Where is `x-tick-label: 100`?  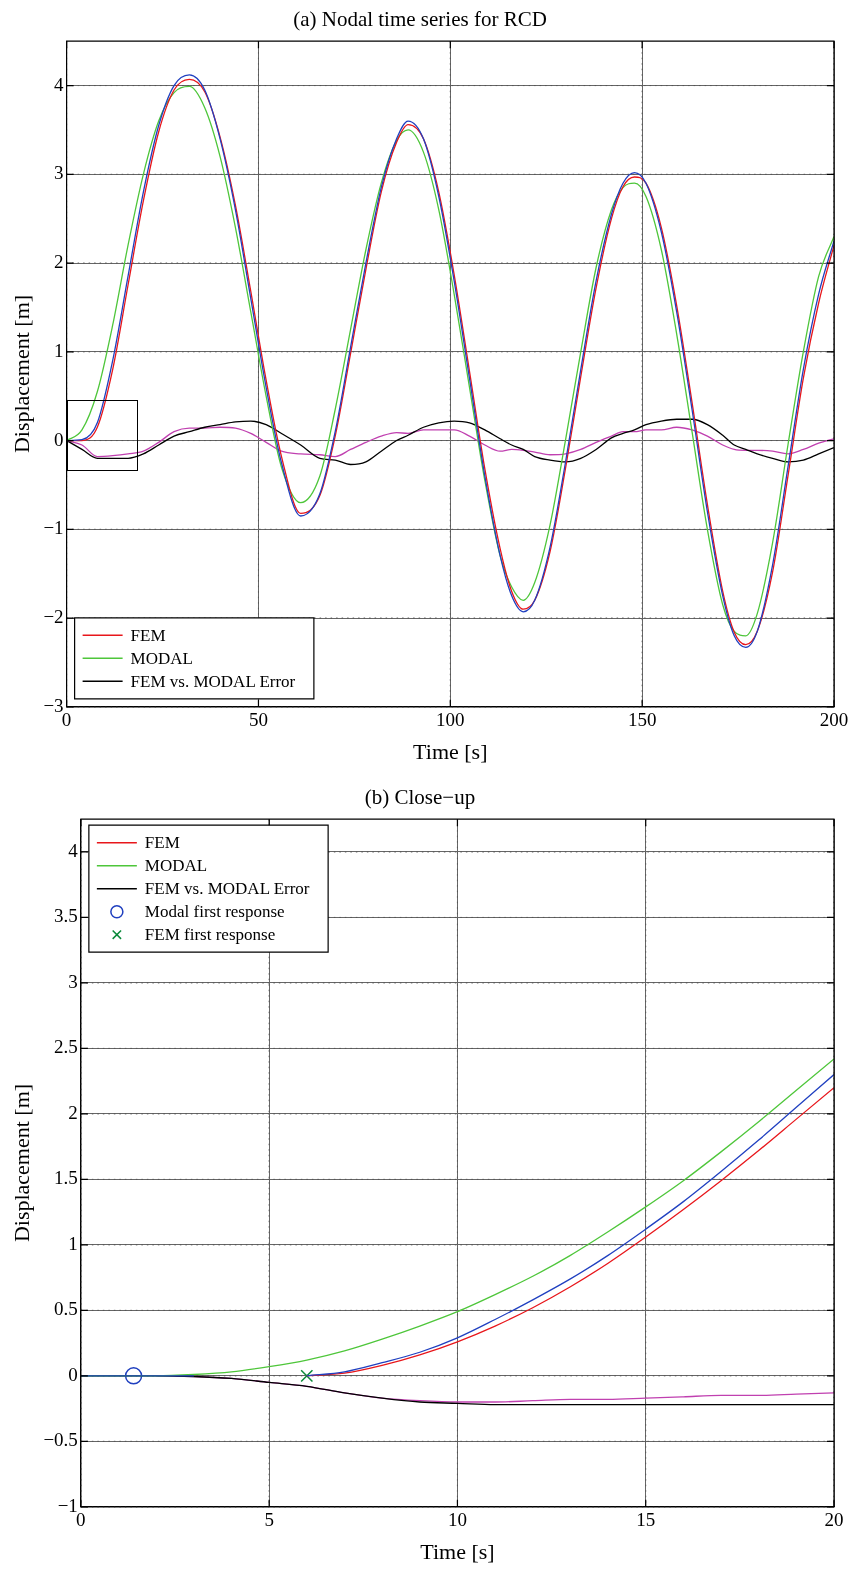
x-tick-label: 100 is located at coordinates (450, 720).